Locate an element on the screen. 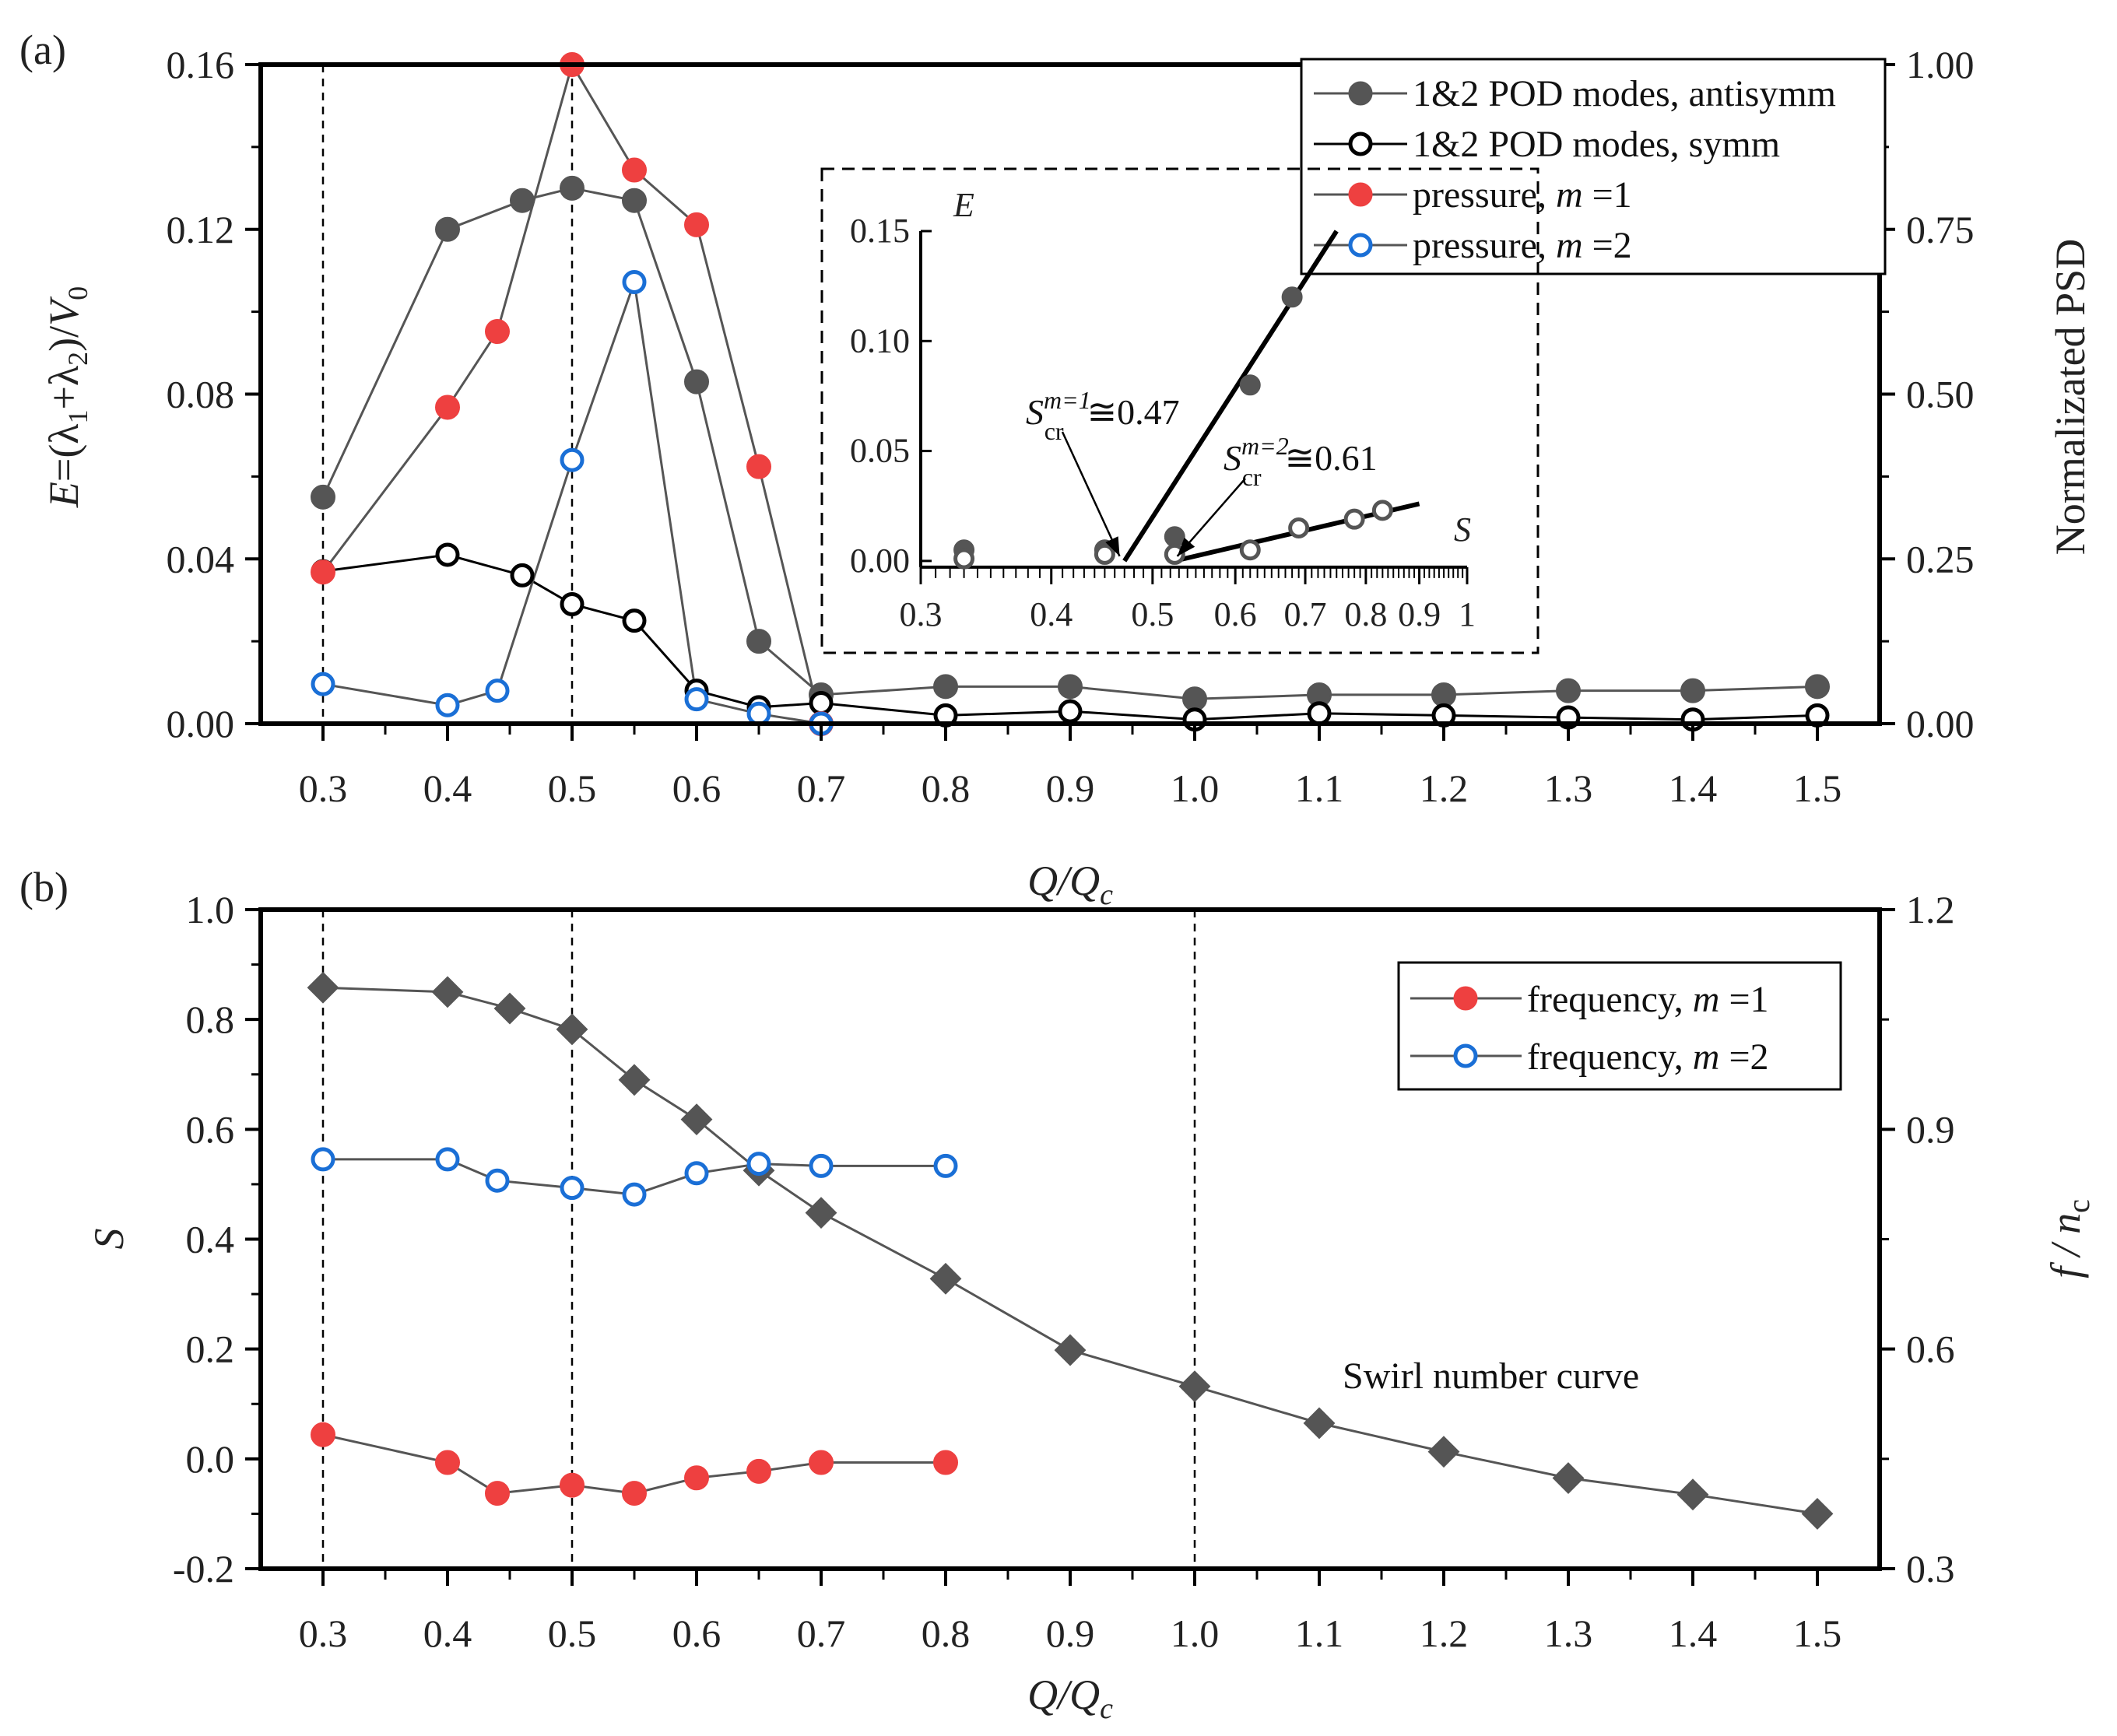 The image size is (2117, 1736). legend-marker-pressure-m2 is located at coordinates (1360, 245).